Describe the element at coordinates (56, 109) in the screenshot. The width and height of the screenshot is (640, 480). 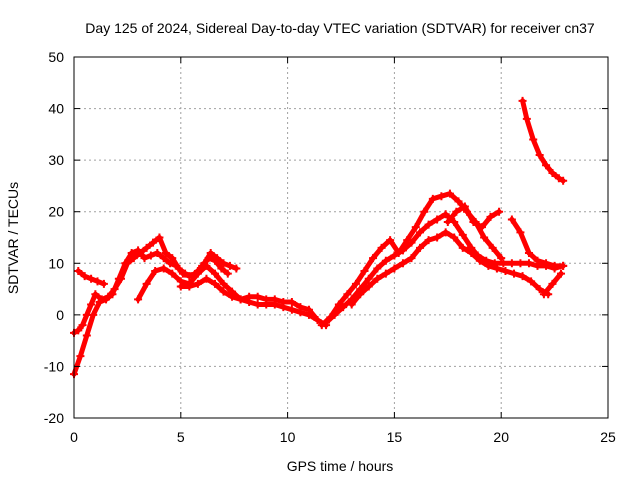
I see `y-tick-label: 40` at that location.